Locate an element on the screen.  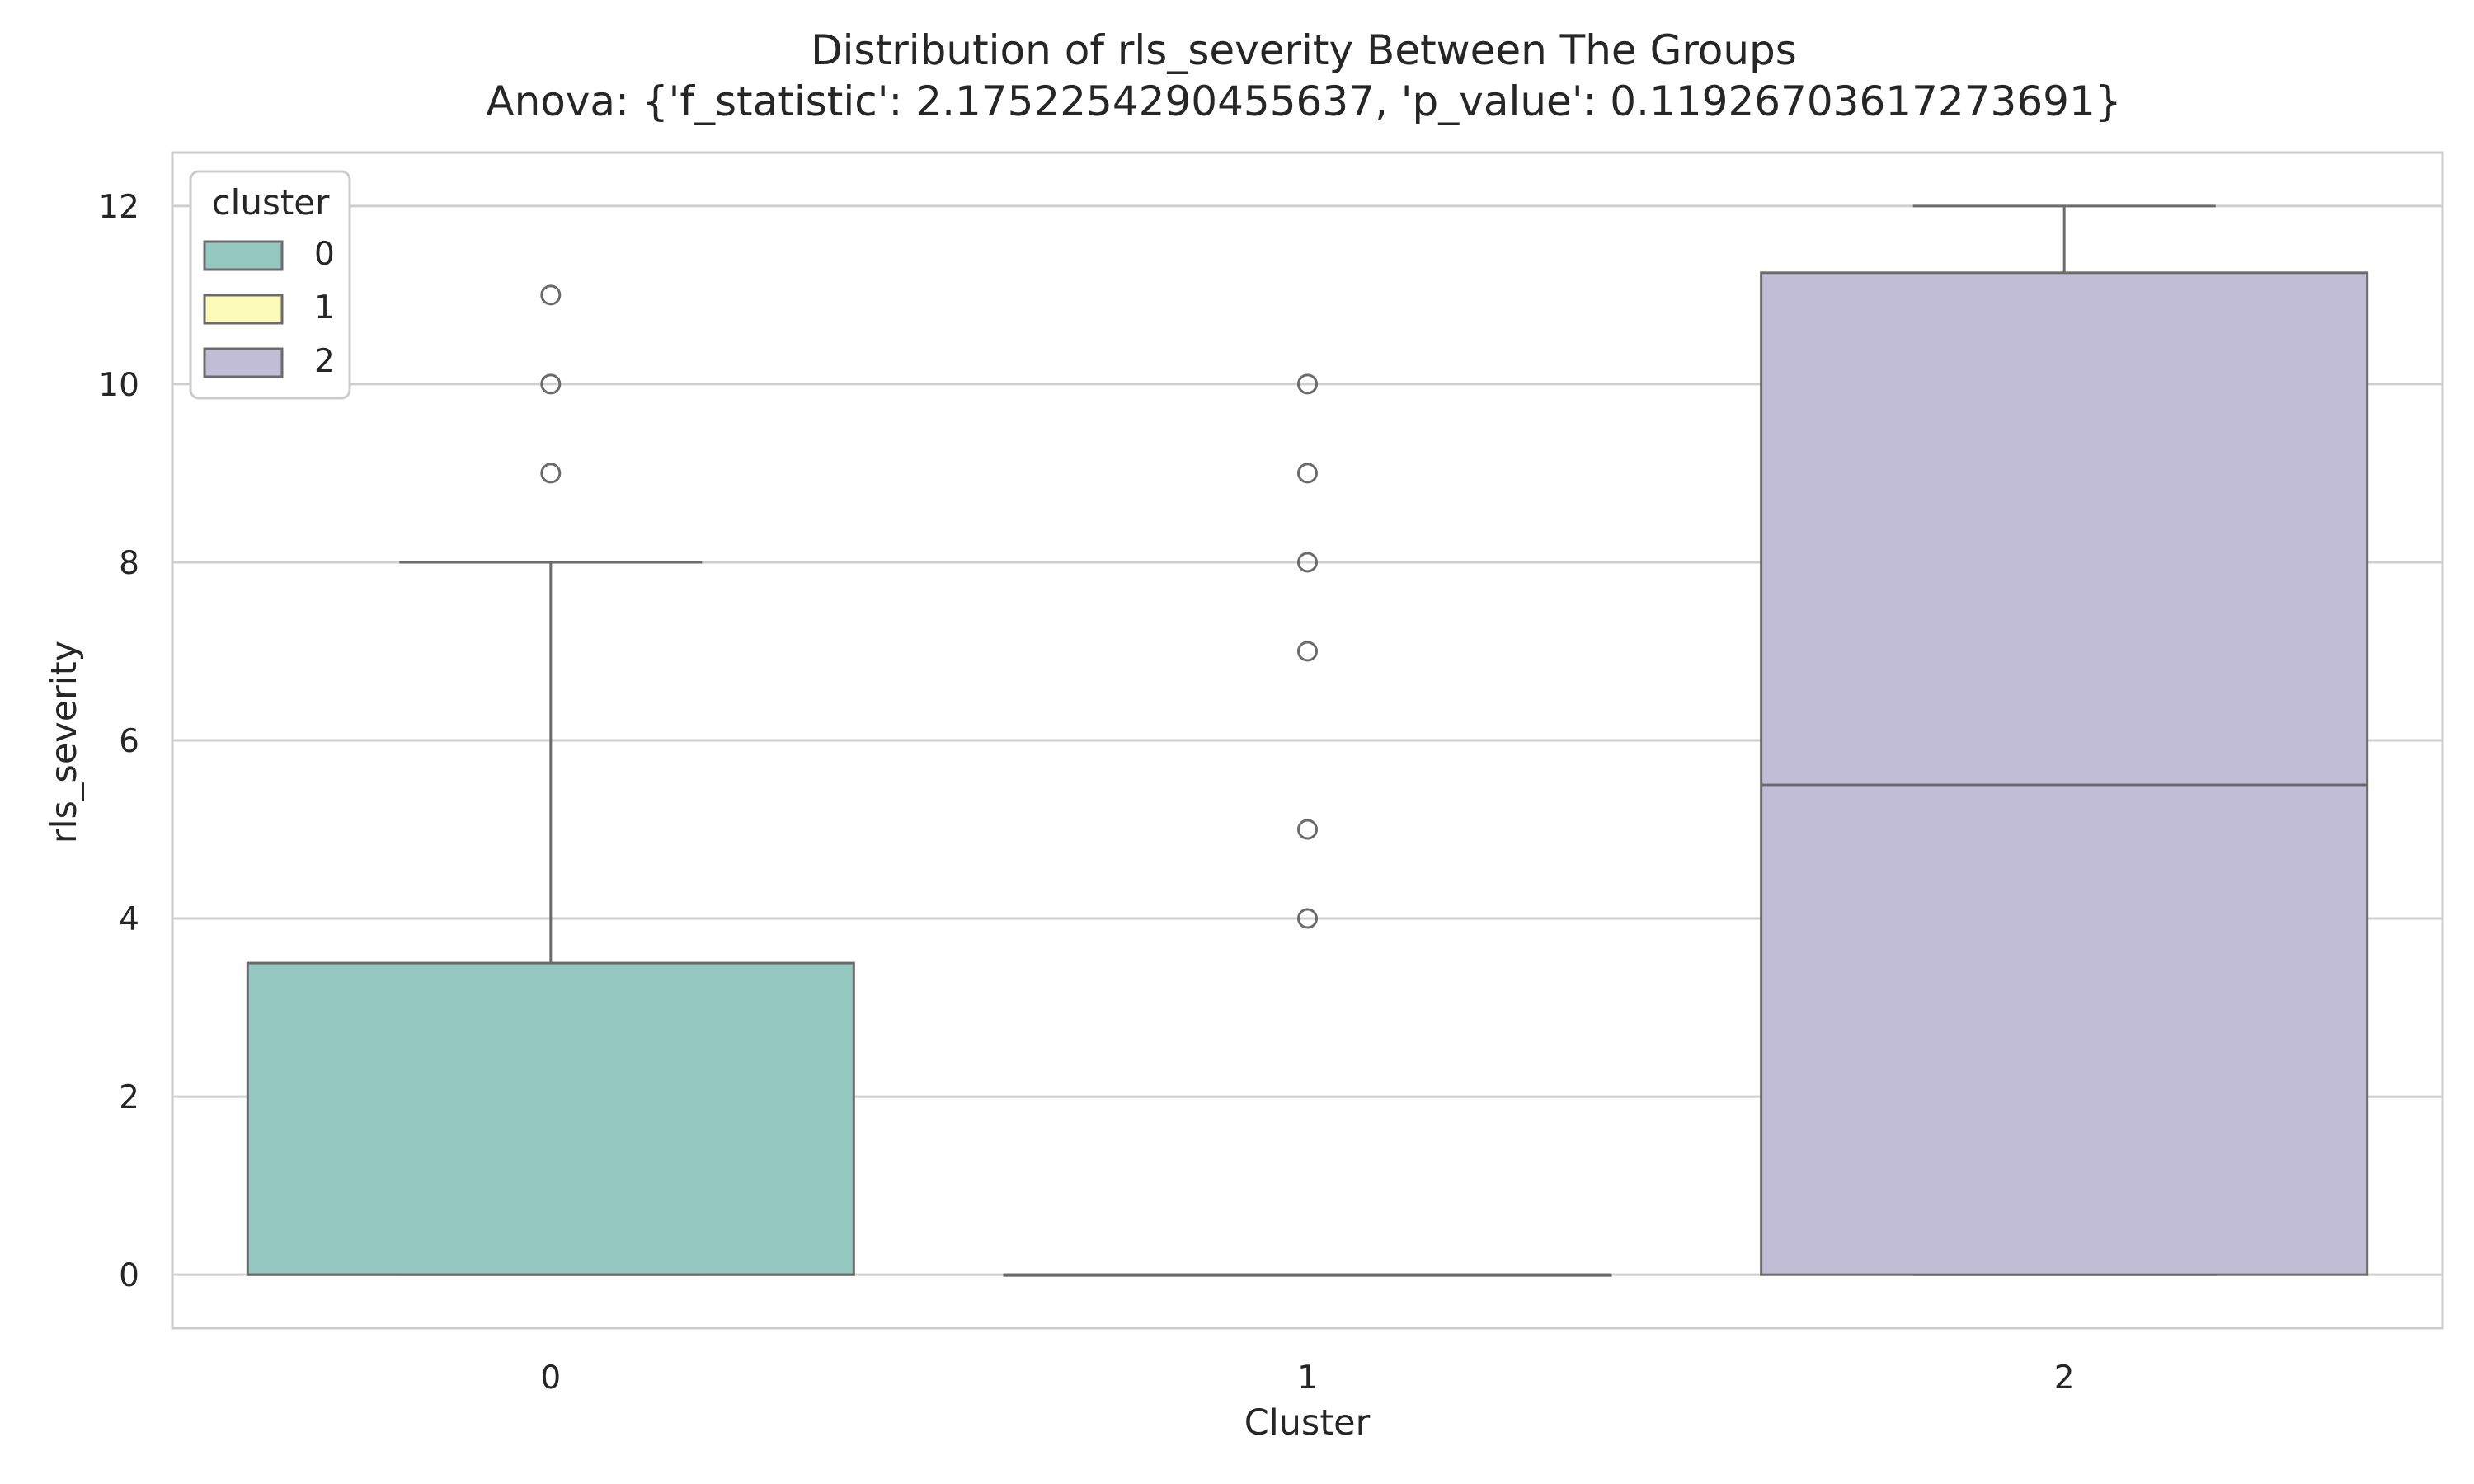
legend-label-0: 0 is located at coordinates (324, 254).